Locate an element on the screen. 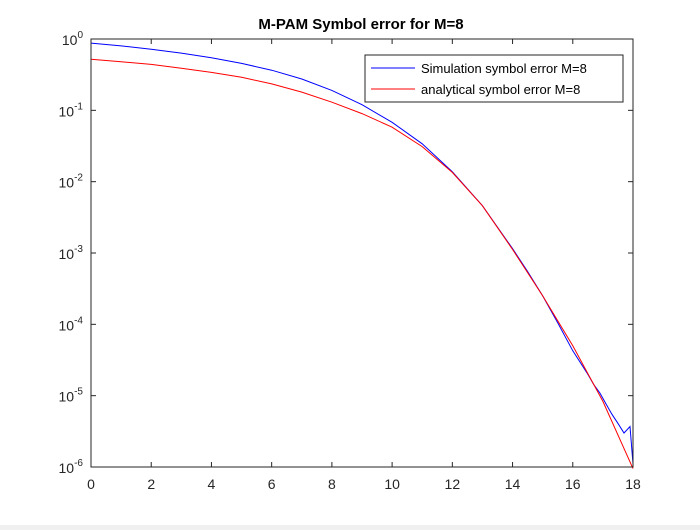 The image size is (700, 530). x-tick-label: 14 is located at coordinates (513, 484).